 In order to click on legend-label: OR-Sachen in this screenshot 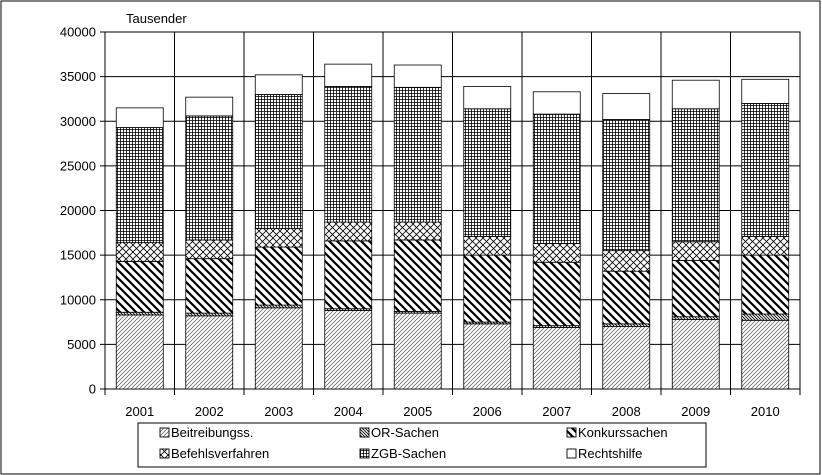, I will do `click(405, 432)`.